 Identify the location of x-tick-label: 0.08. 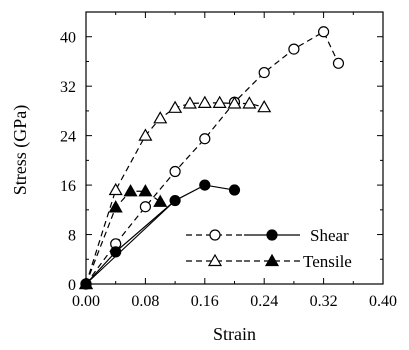
(145, 301).